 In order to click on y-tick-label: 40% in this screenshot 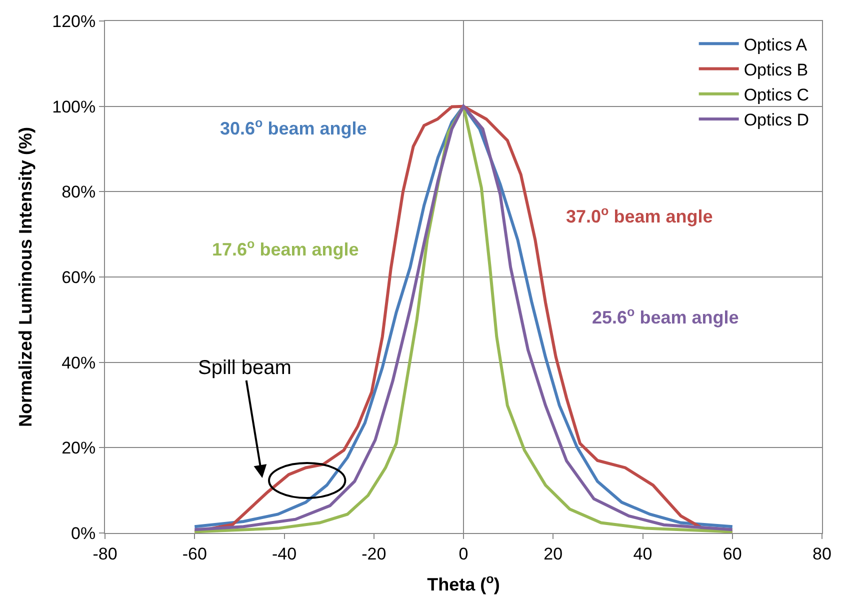, I will do `click(79, 362)`.